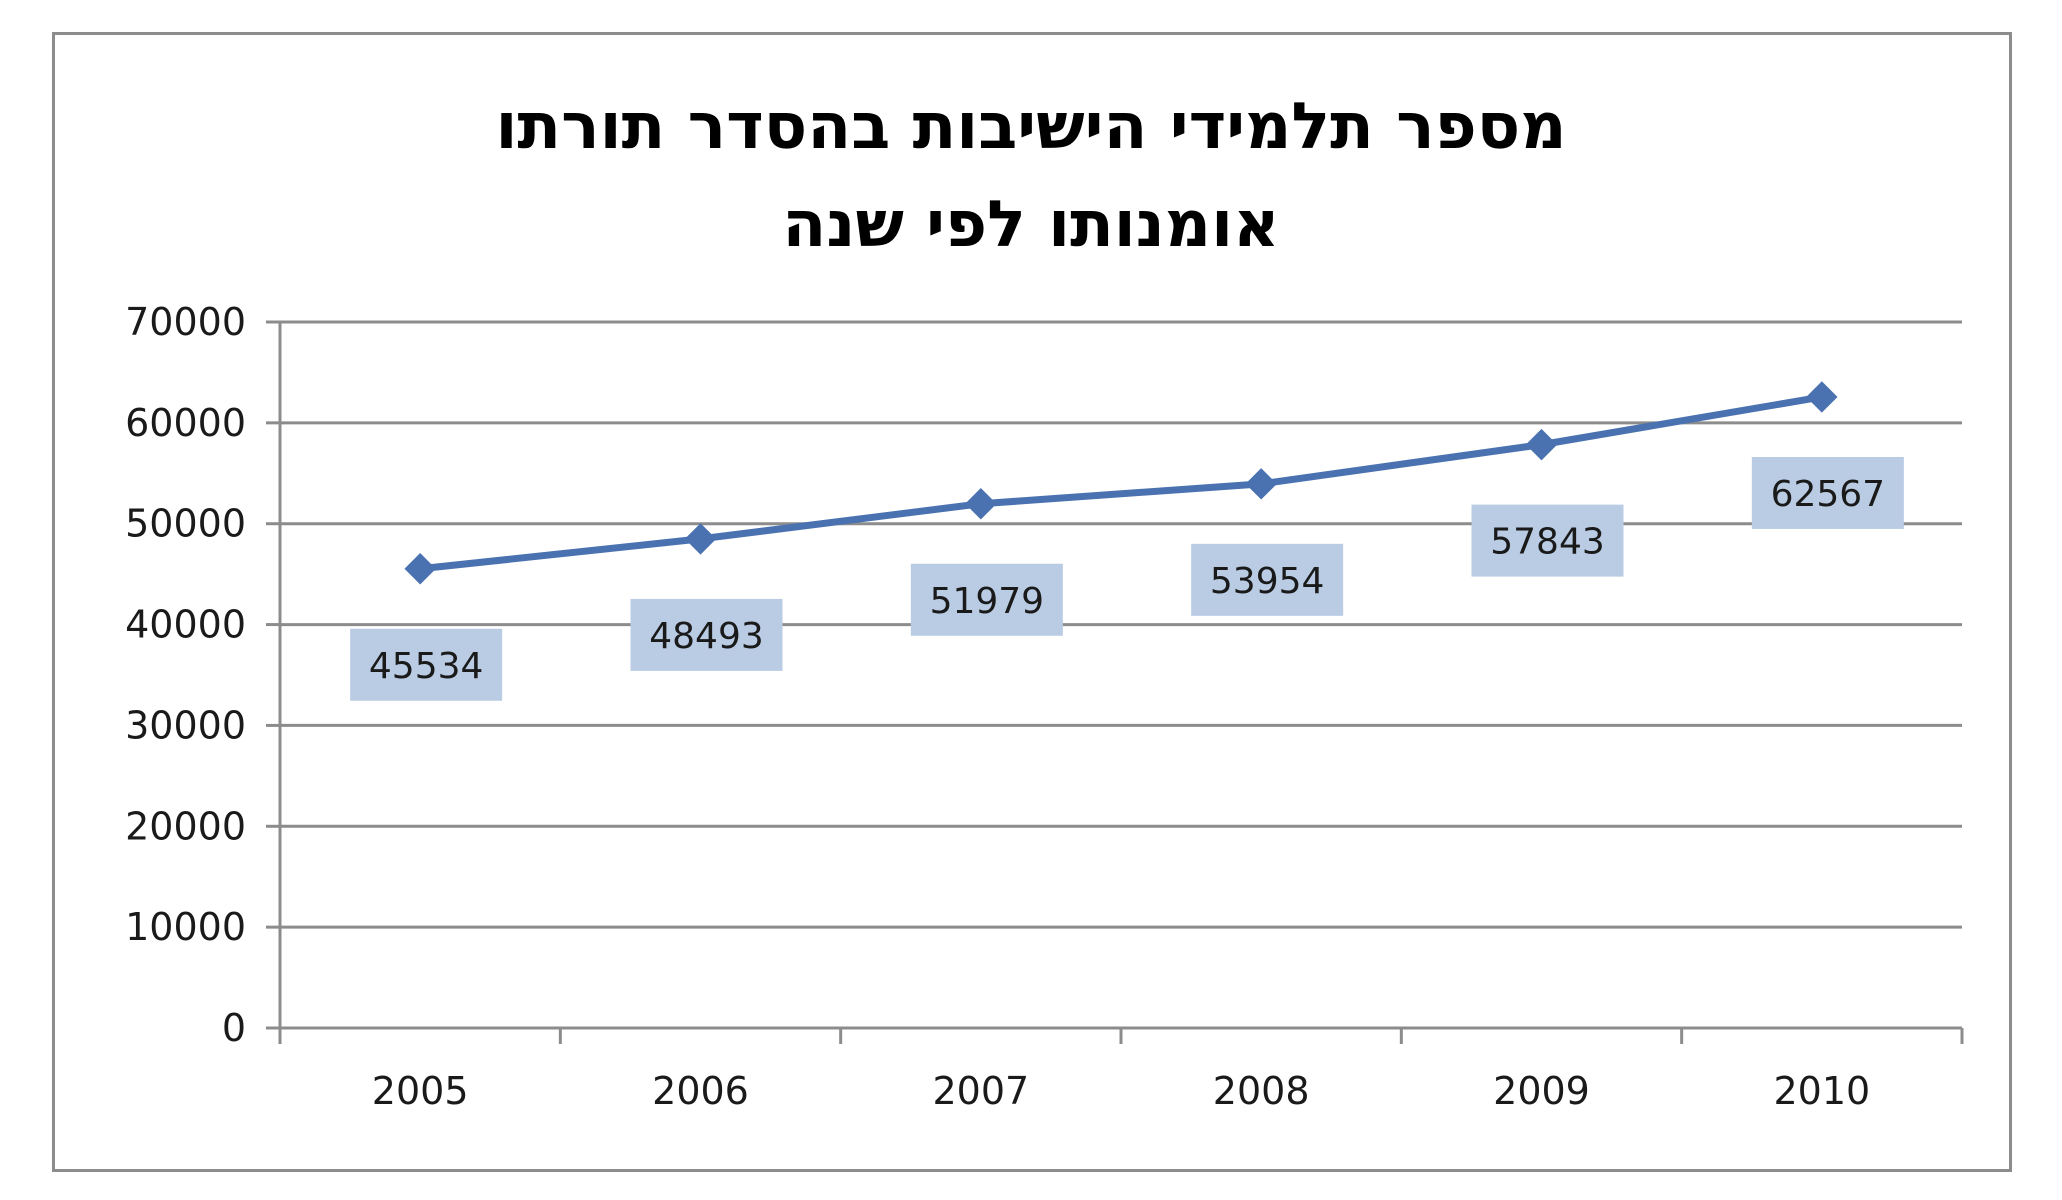  What do you see at coordinates (1030, 225) in the screenshot?
I see `chart-title-line-2: אומנותו לפי שנה` at bounding box center [1030, 225].